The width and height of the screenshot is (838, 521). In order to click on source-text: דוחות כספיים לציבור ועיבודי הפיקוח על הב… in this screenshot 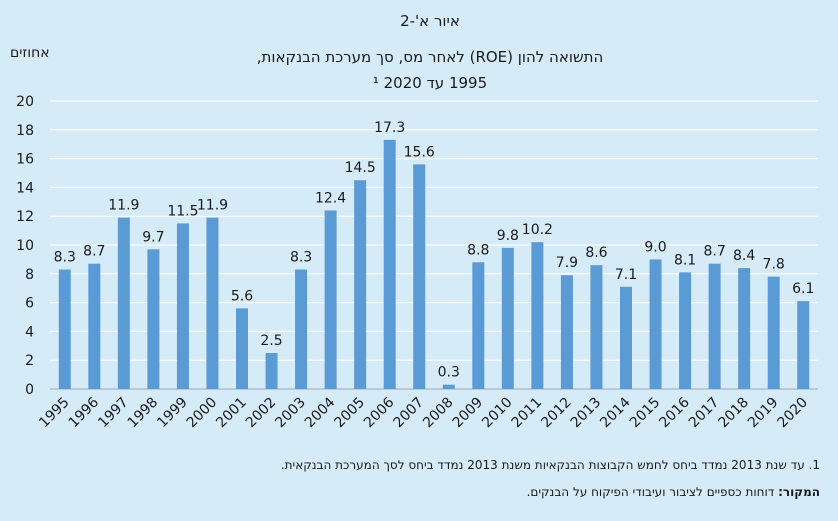, I will do `click(652, 492)`.